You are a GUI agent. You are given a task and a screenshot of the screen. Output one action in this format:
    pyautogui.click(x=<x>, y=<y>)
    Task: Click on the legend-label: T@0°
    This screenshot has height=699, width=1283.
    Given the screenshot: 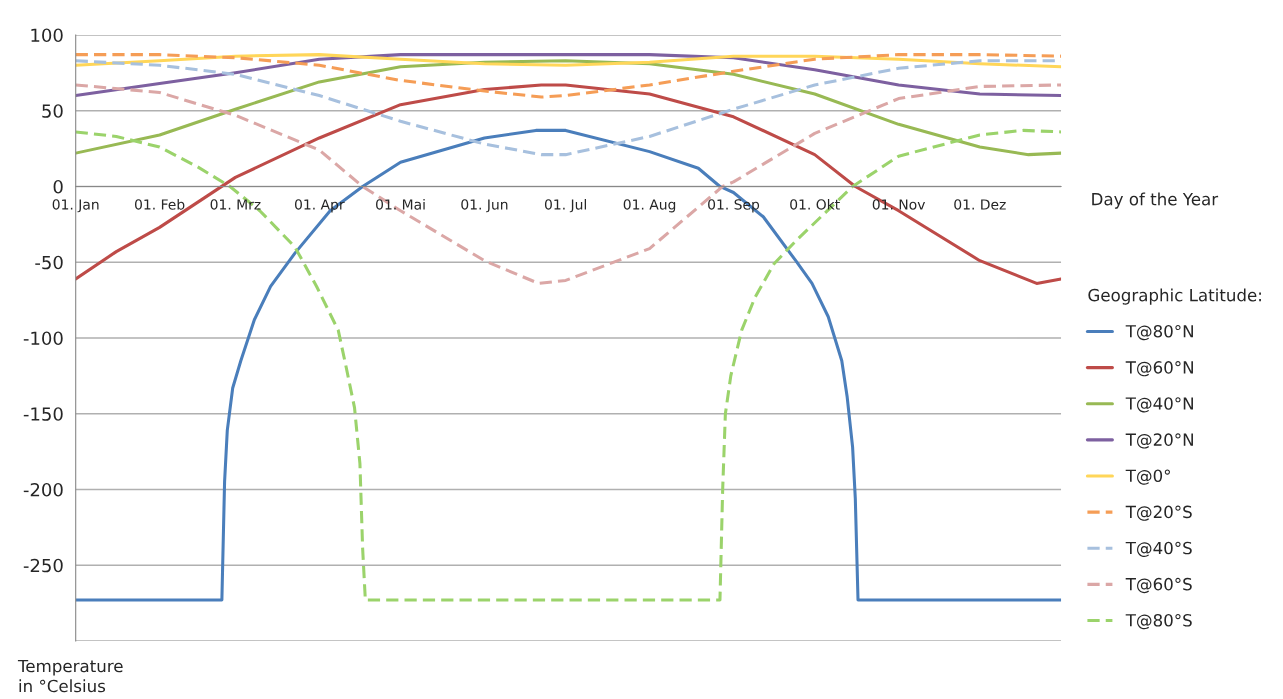 What is the action you would take?
    pyautogui.click(x=1147, y=477)
    